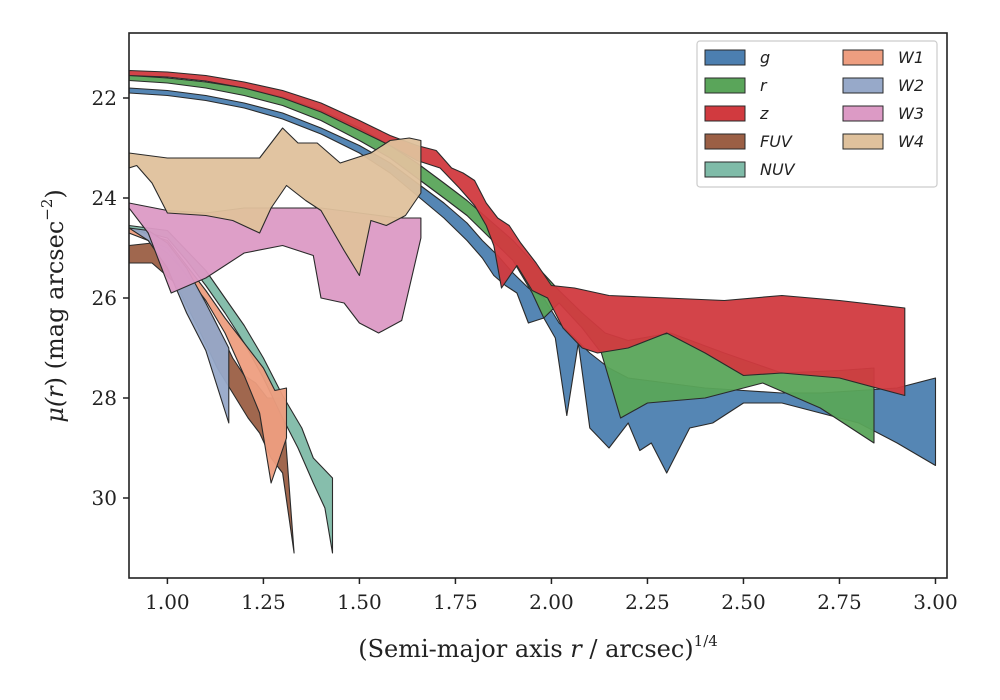 The height and width of the screenshot is (700, 1000). I want to click on legend-label-w1: W1, so click(911, 57).